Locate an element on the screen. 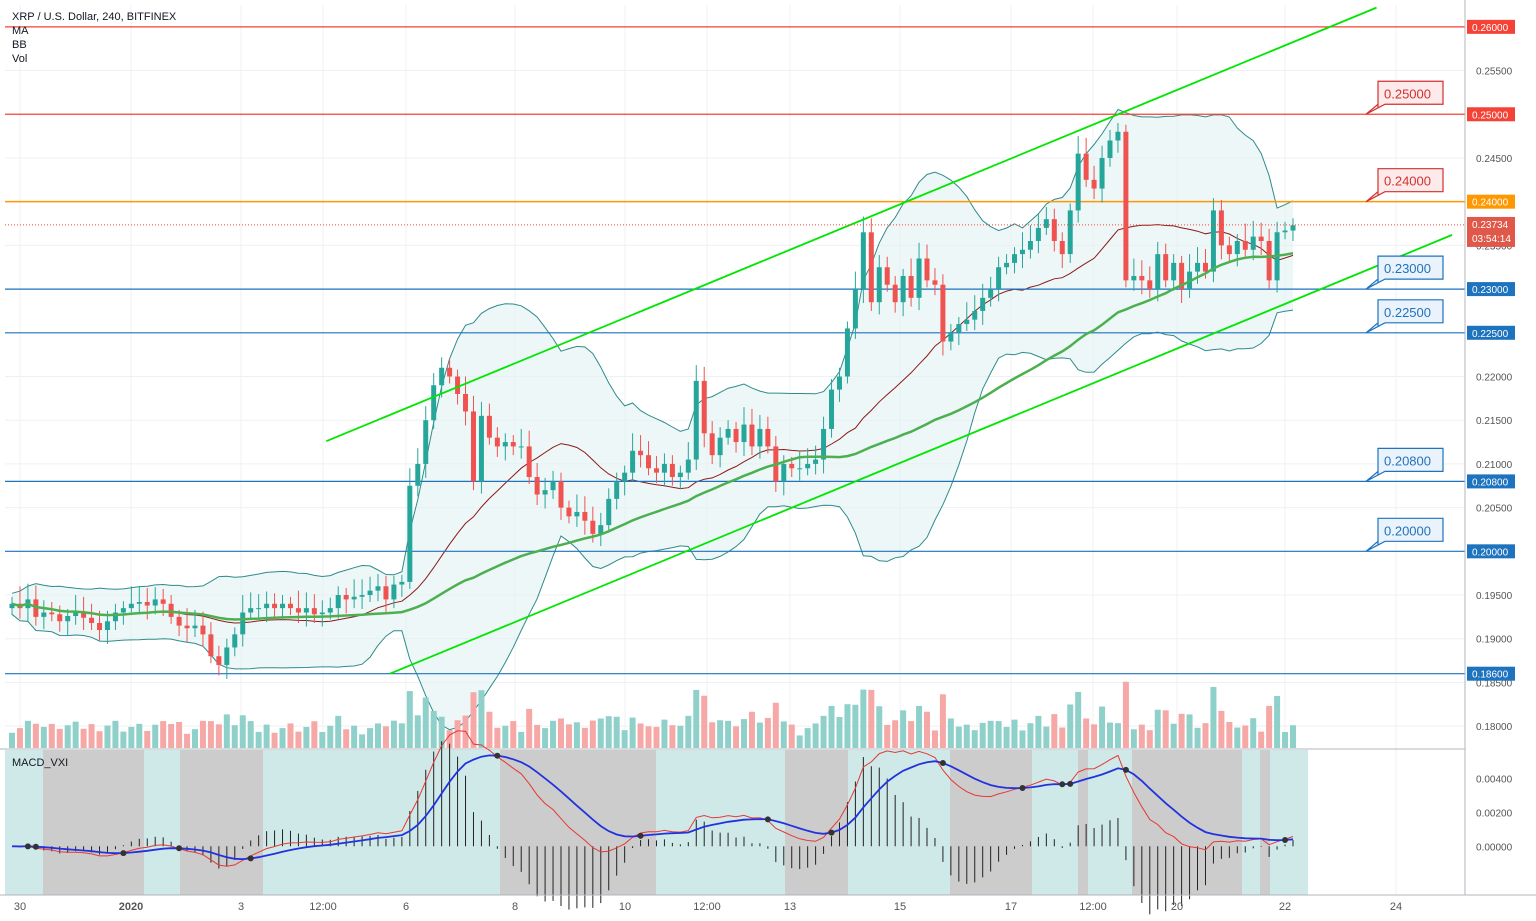  price-axis-tick: 0.18000 is located at coordinates (1494, 727).